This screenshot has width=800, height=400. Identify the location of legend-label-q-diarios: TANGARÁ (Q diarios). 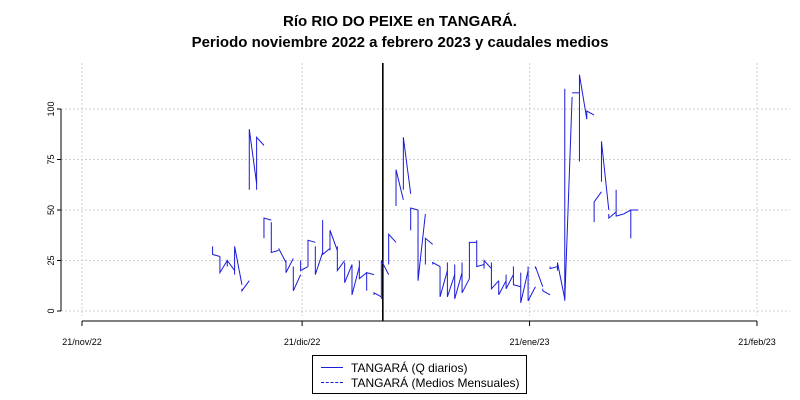
(409, 368).